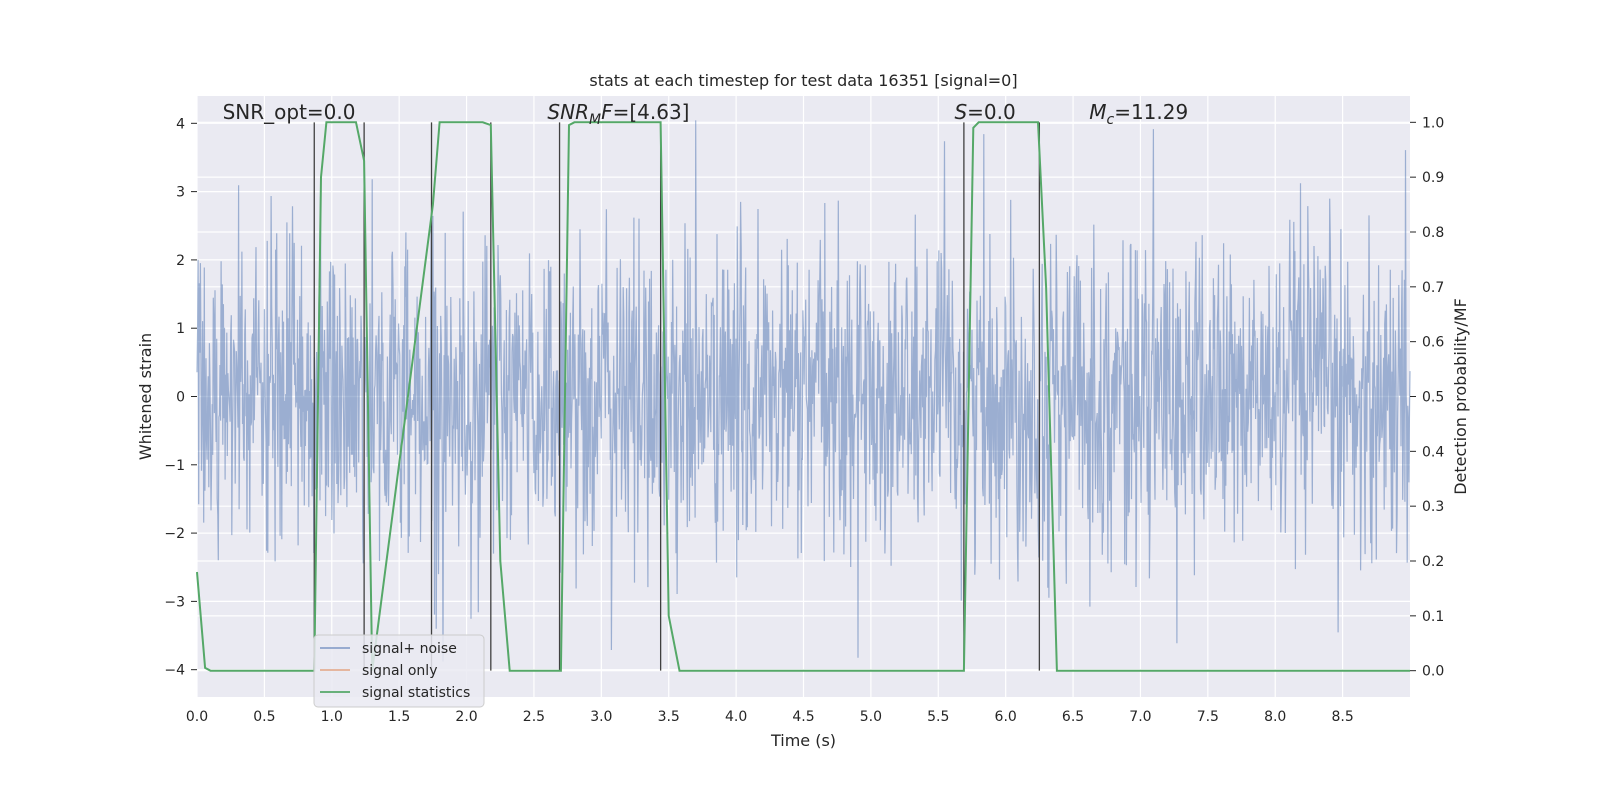 The height and width of the screenshot is (800, 1600). I want to click on x-tick-label: 2.5, so click(534, 717).